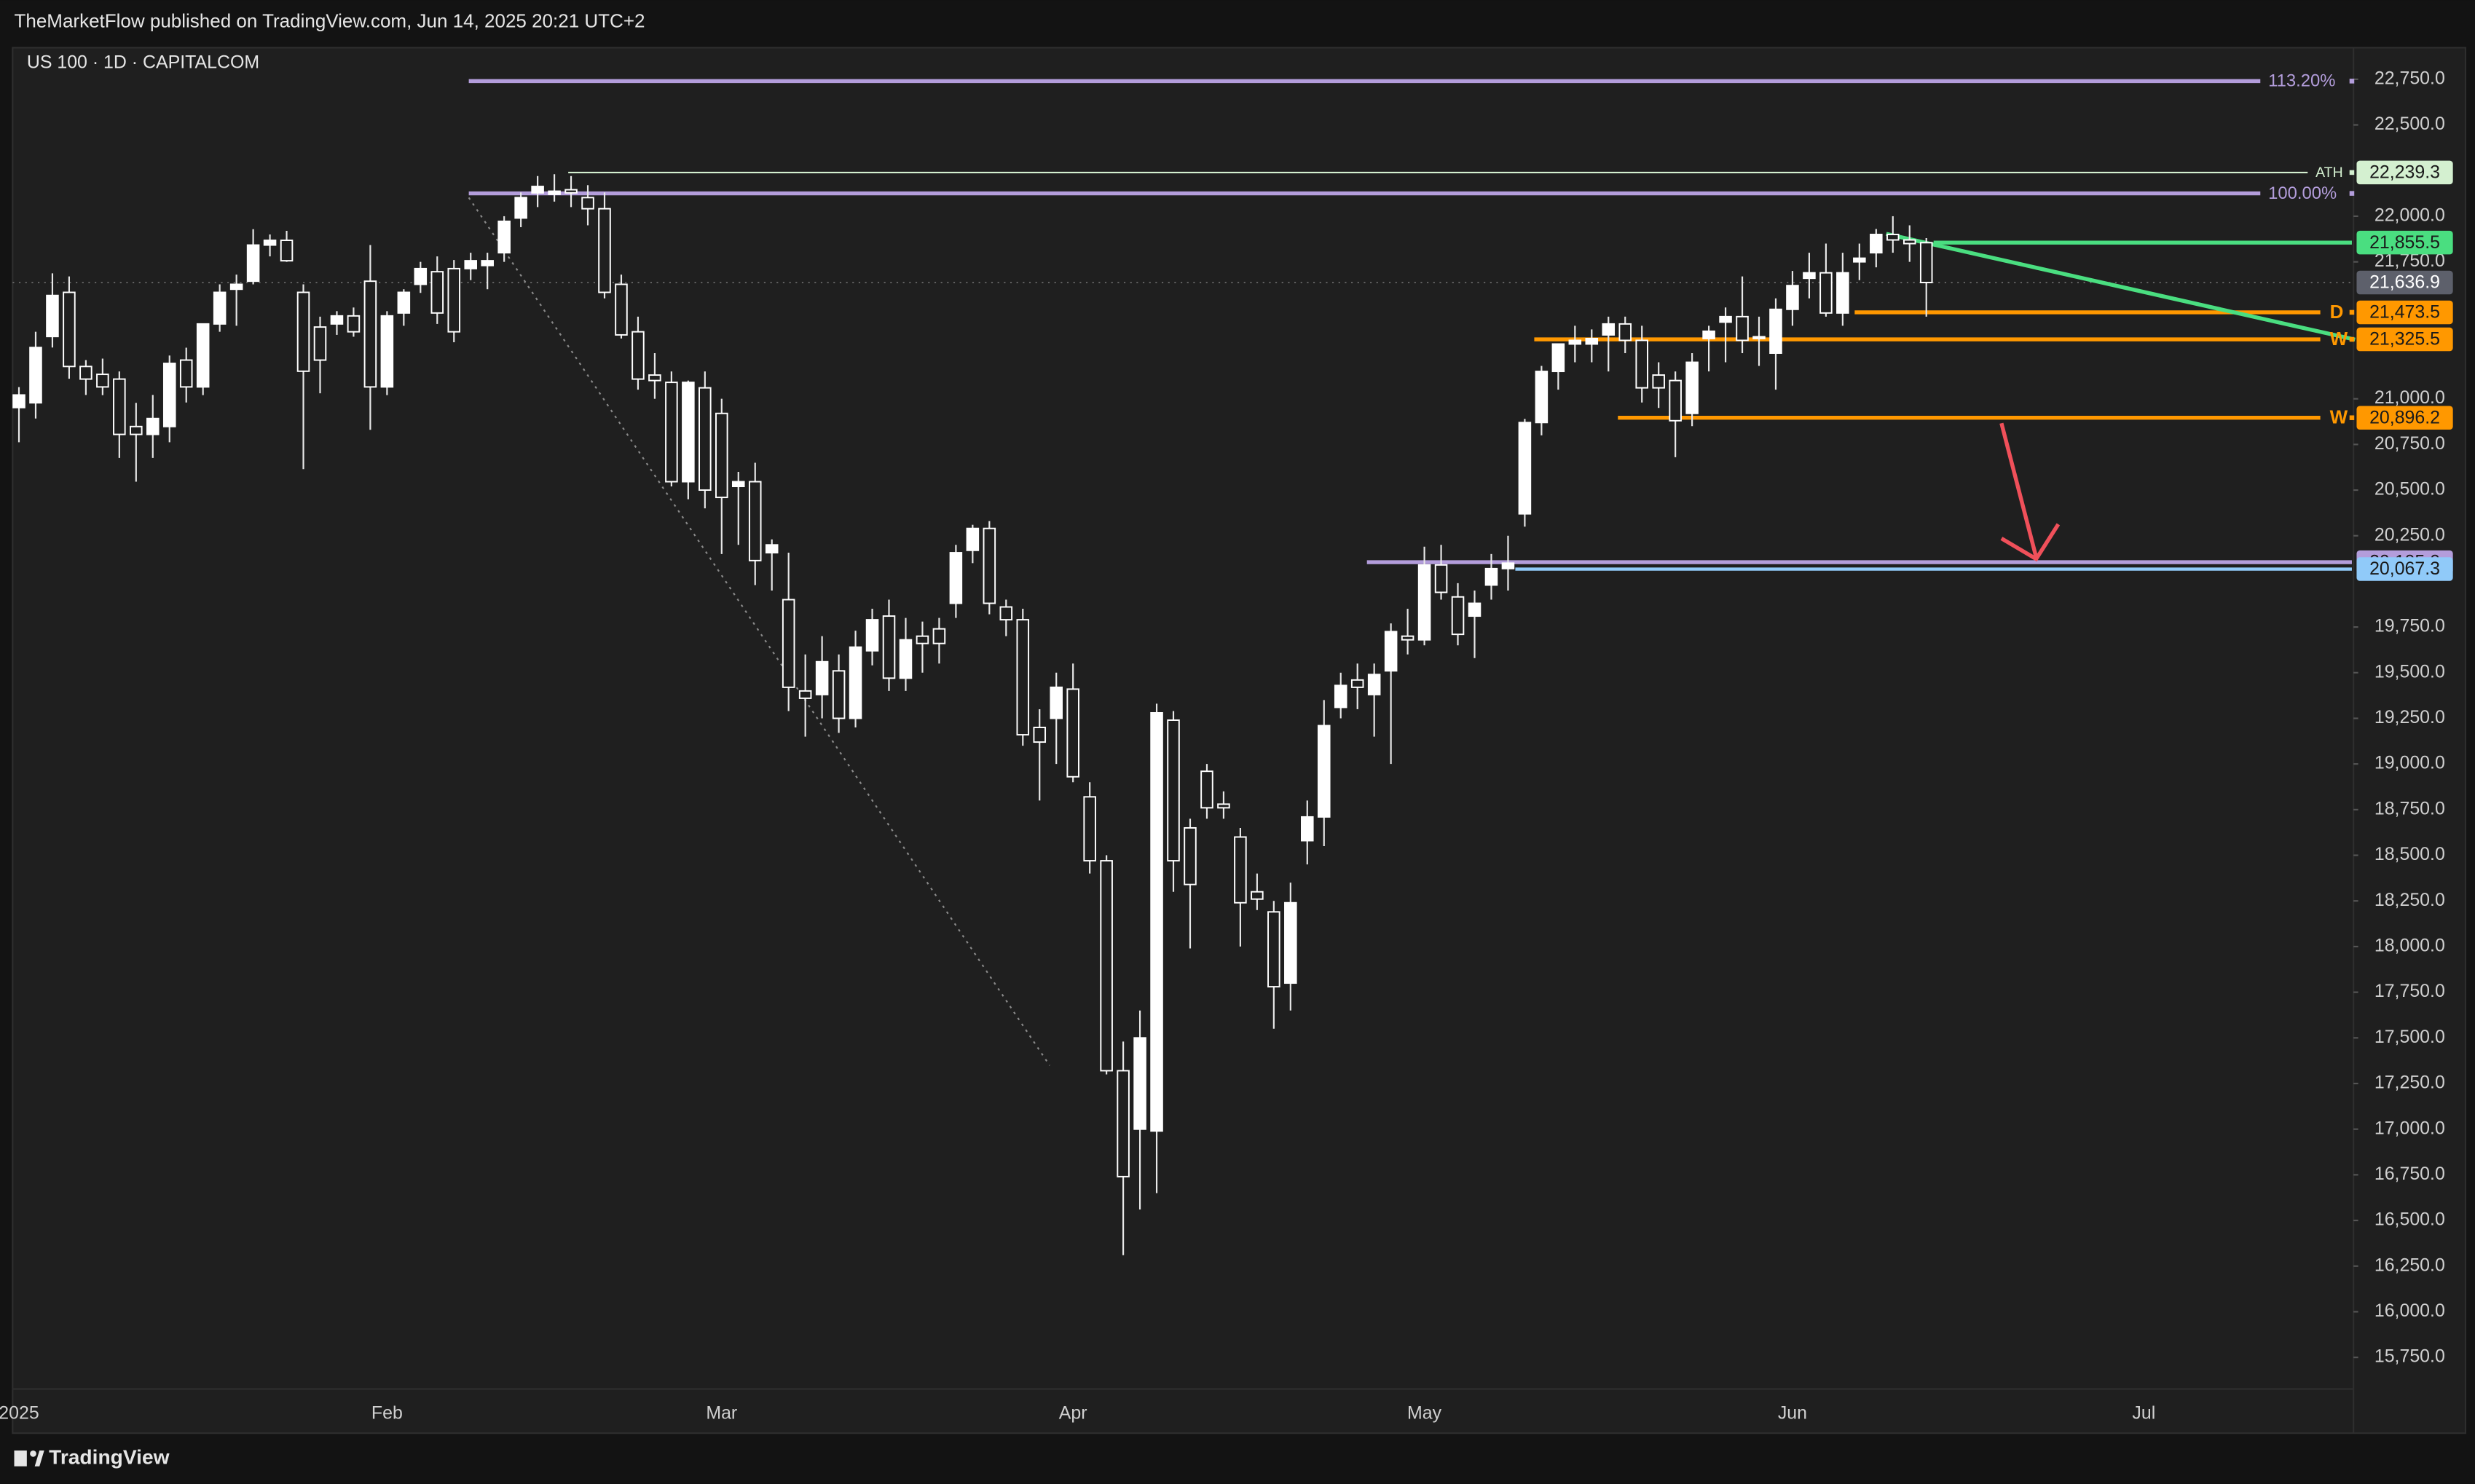 This screenshot has width=2475, height=1484. I want to click on y-tick-label: 22,500.0, so click(2409, 124).